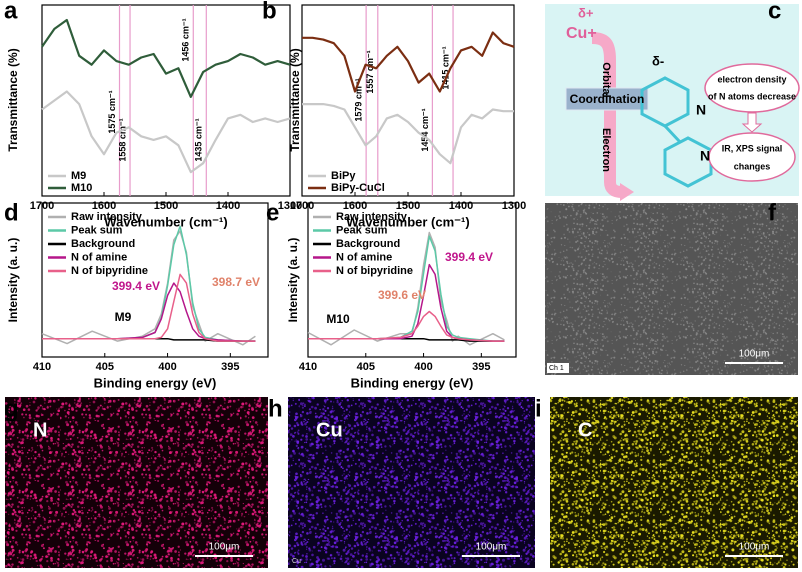  Describe the element at coordinates (752, 166) in the screenshot. I see `result-text: changes` at that location.